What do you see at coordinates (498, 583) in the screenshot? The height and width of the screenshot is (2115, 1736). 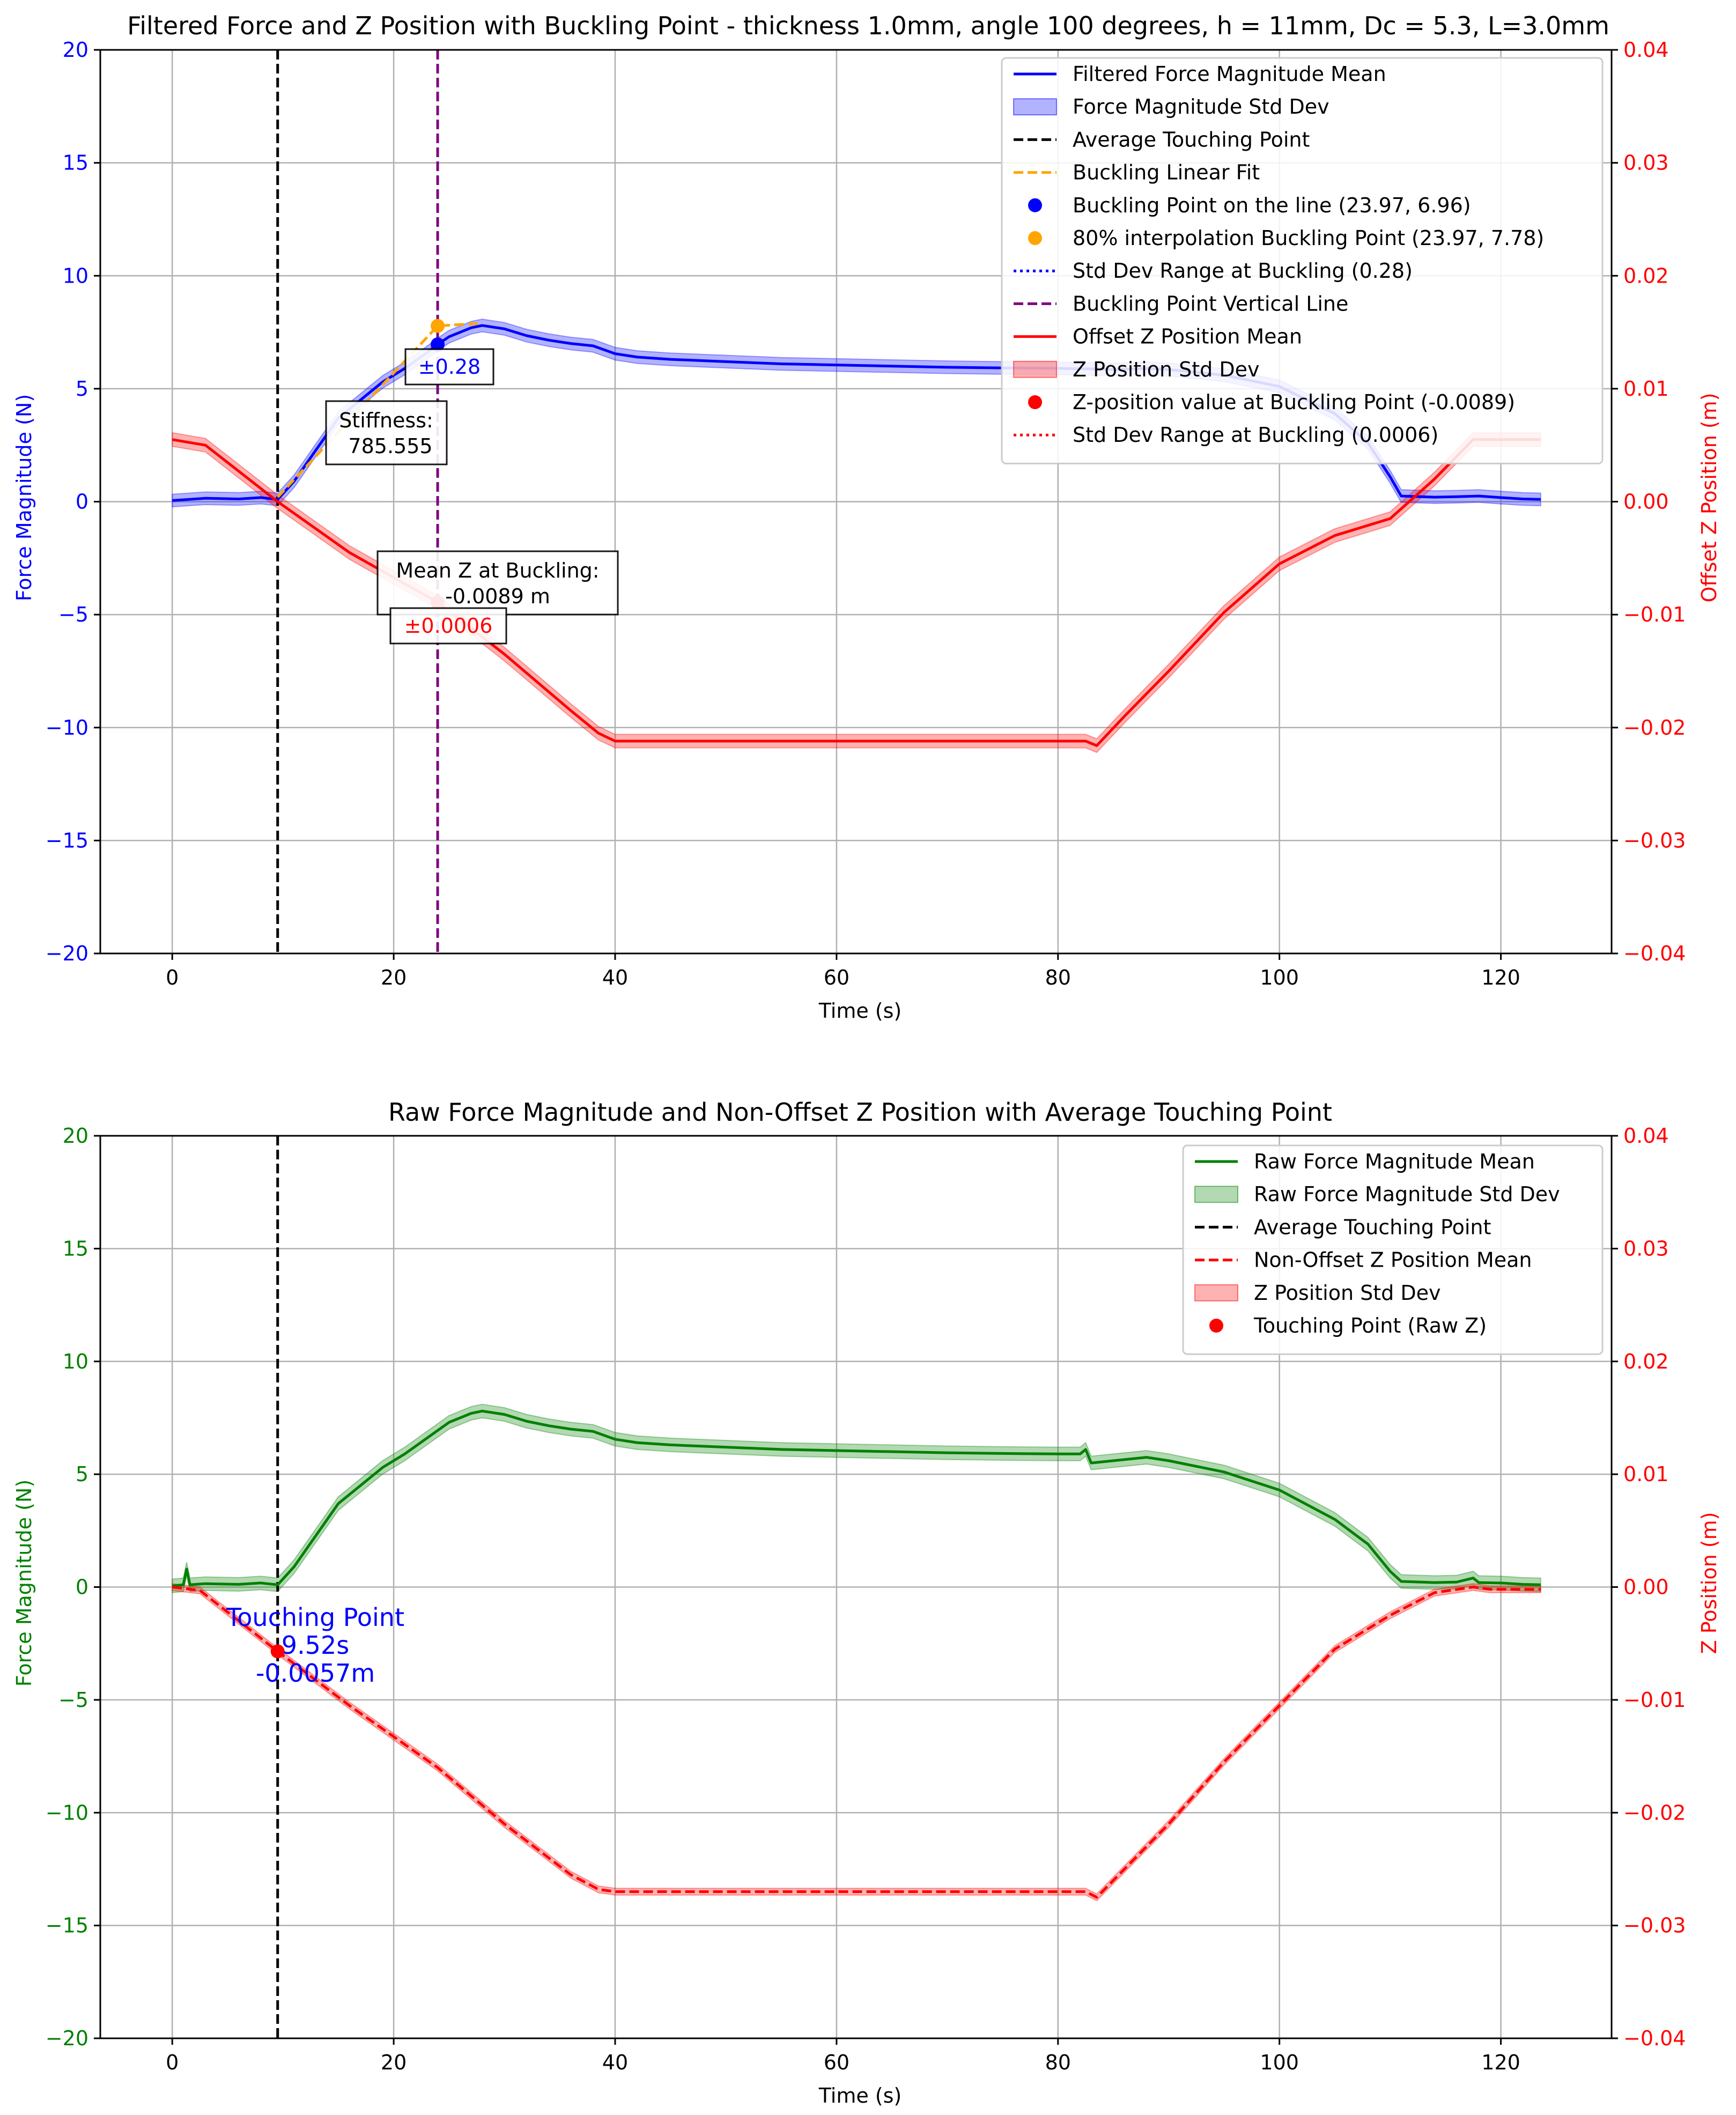 I see `annotation-mean-z: Mean Z at Buckling: -0.0089 m` at bounding box center [498, 583].